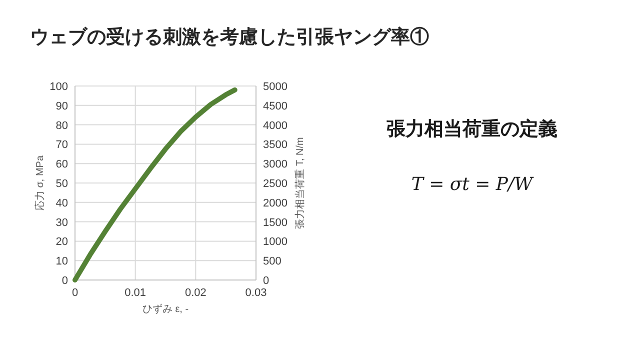  I want to click on y-tick-label: 20, so click(62, 242).